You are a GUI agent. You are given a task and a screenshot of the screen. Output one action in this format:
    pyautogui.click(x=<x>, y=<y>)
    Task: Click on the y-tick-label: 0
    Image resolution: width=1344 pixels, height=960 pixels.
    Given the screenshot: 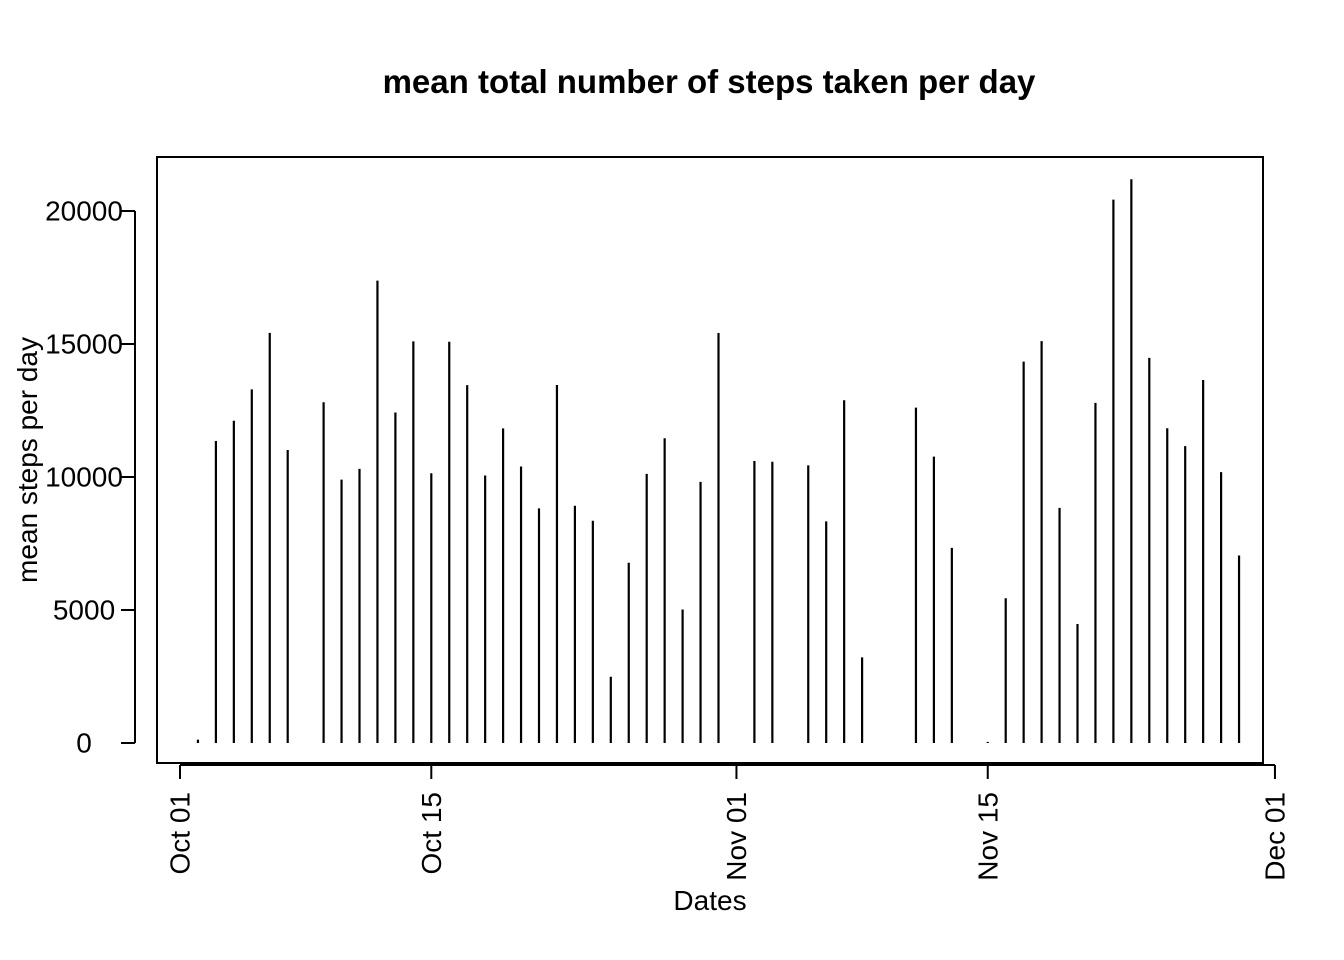 What is the action you would take?
    pyautogui.click(x=84, y=743)
    